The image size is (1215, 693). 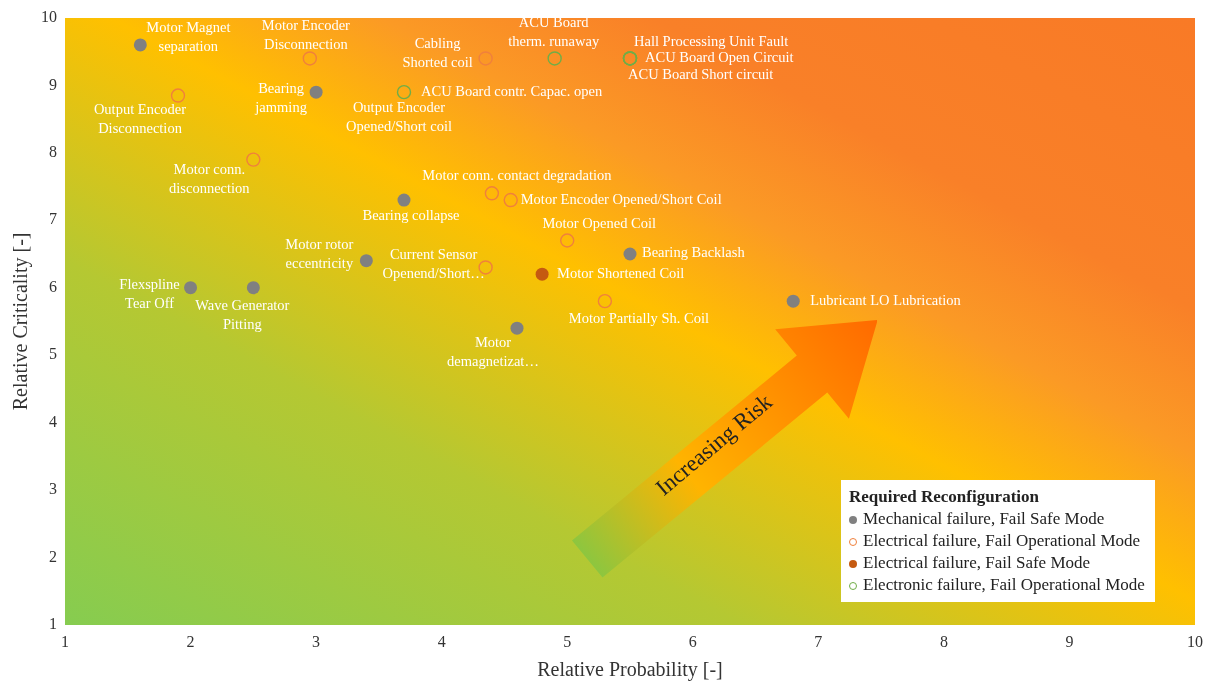 What do you see at coordinates (411, 214) in the screenshot?
I see `annotation: Bearing collapse` at bounding box center [411, 214].